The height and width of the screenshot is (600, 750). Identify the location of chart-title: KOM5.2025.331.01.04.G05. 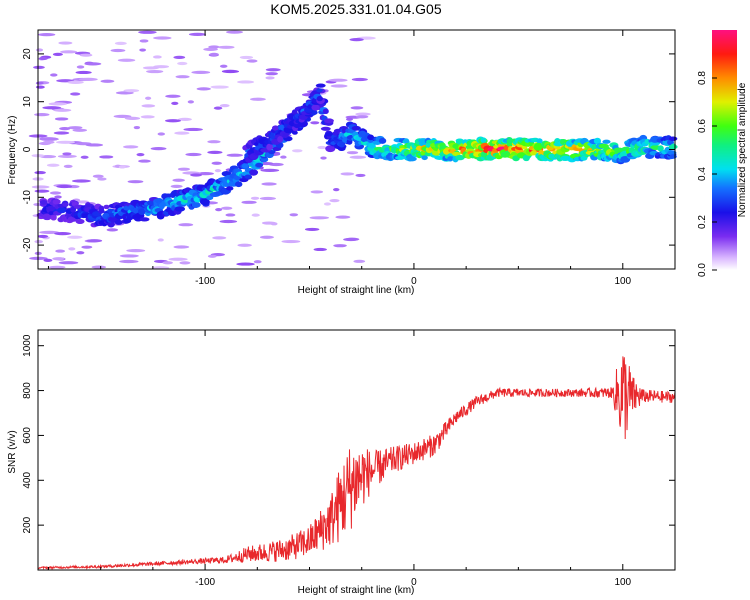
(355, 9).